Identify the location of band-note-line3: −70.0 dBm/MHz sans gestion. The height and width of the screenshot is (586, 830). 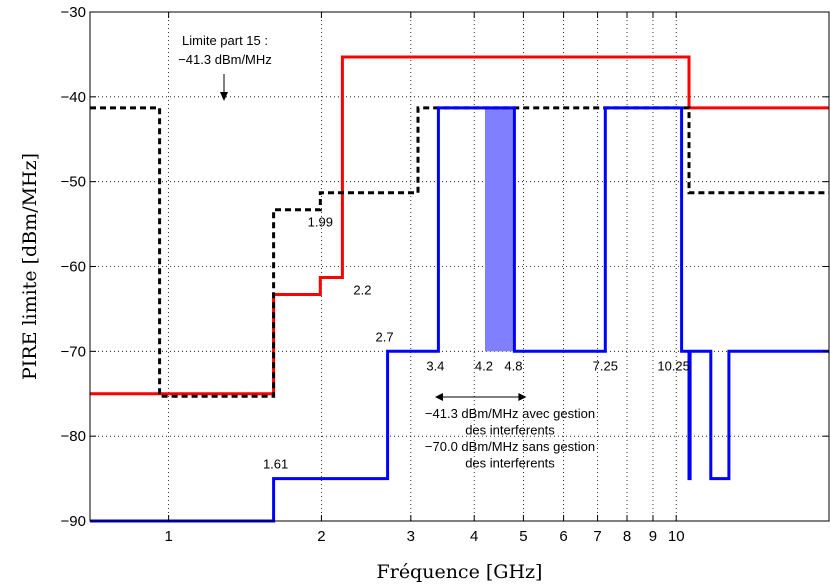
(510, 446).